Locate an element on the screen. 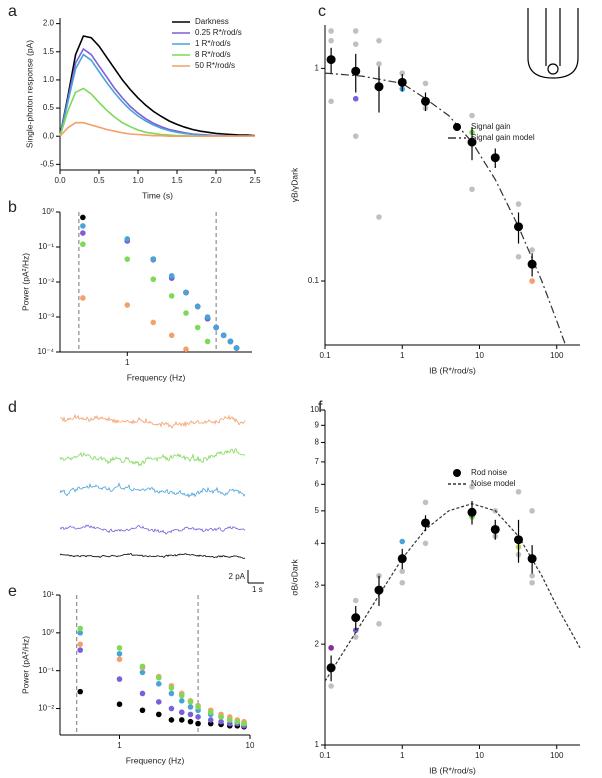  y-axis-label: σB/σDark is located at coordinates (294, 577).